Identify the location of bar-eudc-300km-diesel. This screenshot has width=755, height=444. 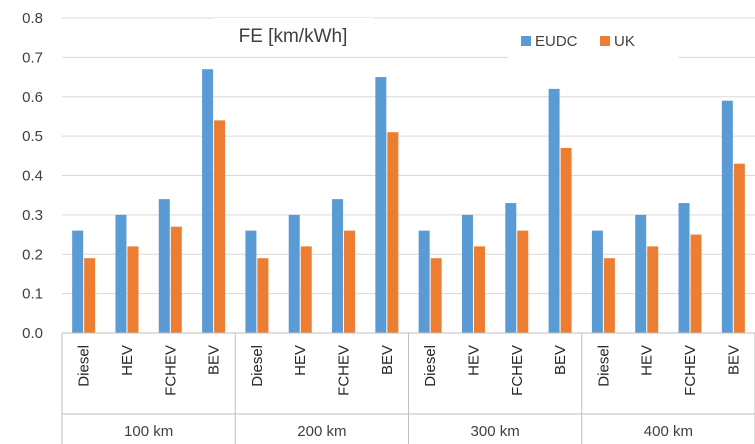
(424, 281).